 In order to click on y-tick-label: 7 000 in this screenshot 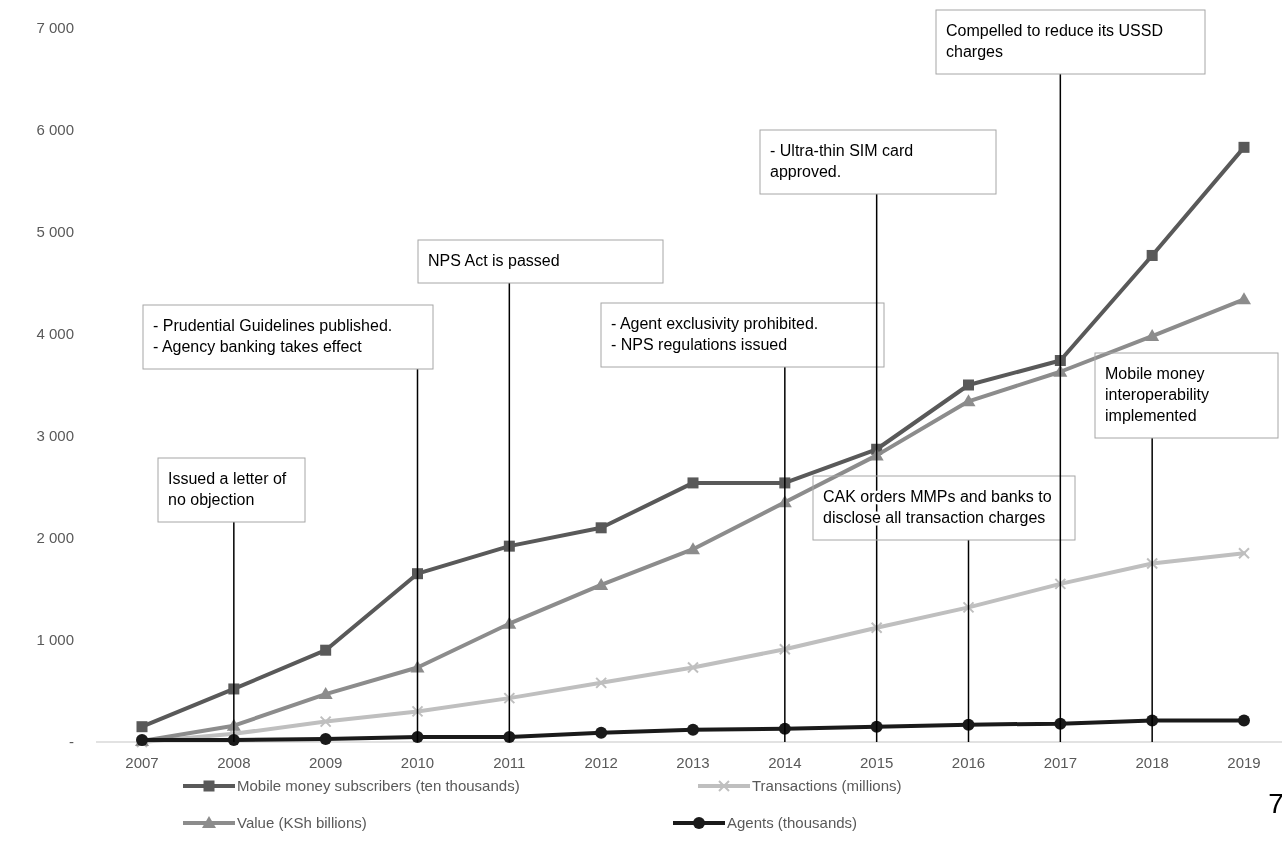, I will do `click(55, 27)`.